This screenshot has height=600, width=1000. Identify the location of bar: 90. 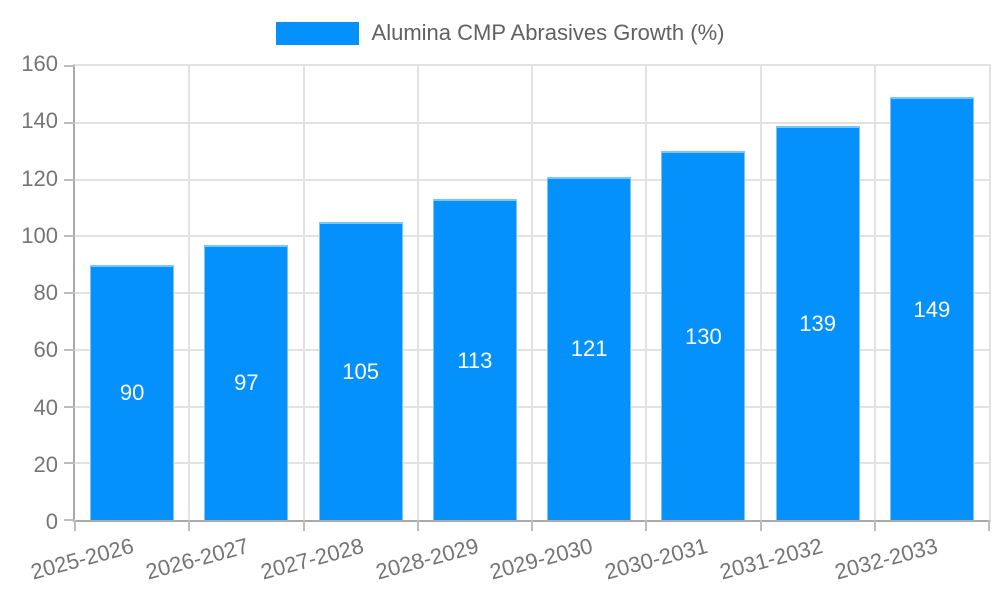
(132, 392).